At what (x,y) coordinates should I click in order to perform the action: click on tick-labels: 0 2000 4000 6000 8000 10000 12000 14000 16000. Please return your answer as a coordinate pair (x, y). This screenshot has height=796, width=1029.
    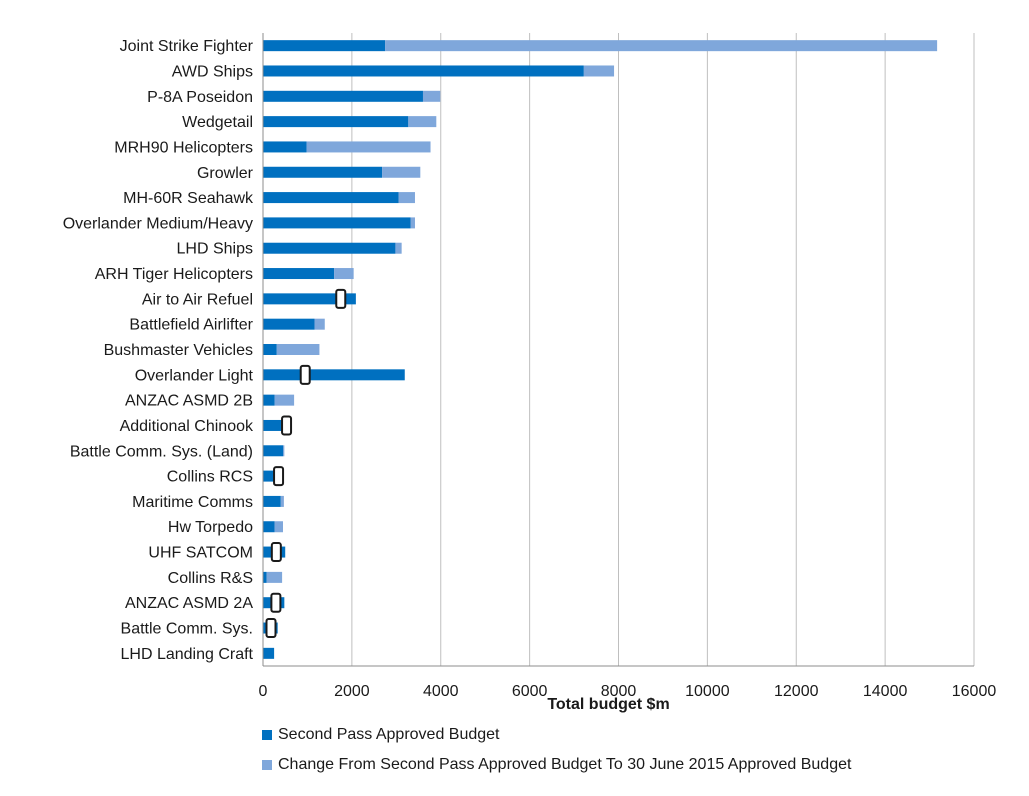
    Looking at the image, I should click on (628, 691).